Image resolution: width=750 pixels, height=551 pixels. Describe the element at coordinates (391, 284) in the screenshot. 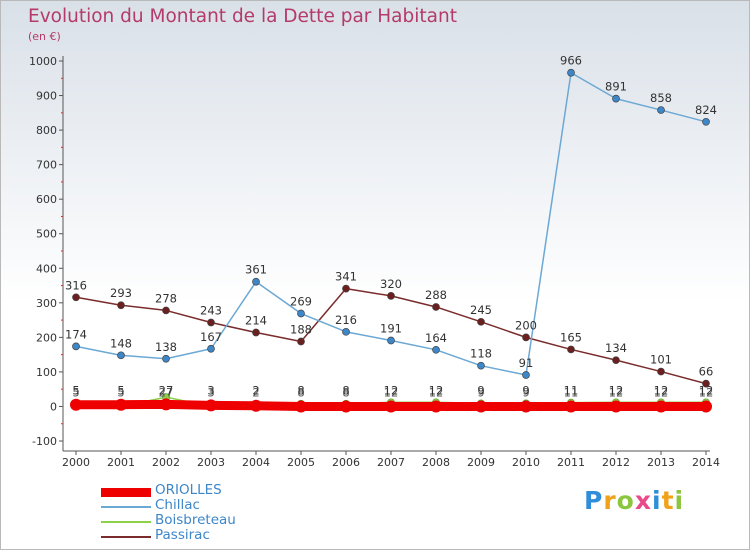

I see `data-label: 320` at that location.